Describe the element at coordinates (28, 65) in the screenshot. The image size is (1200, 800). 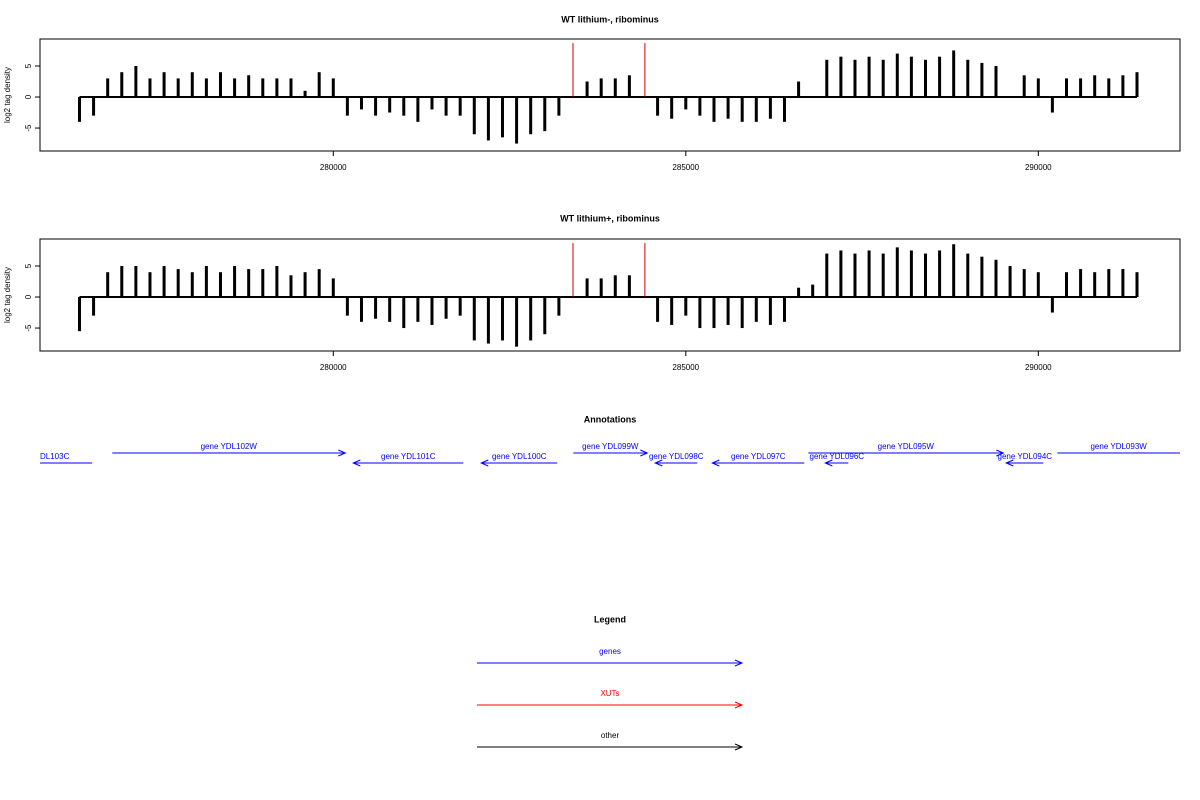
I see `y-tick-label: 5` at that location.